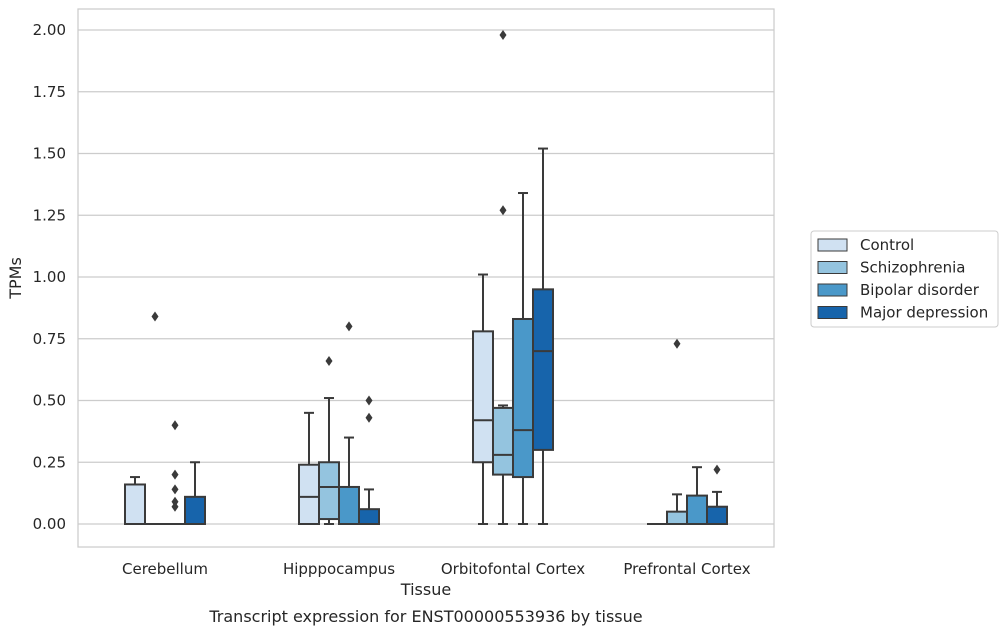  I want to click on y-tick-label: 1.00, so click(49, 277).